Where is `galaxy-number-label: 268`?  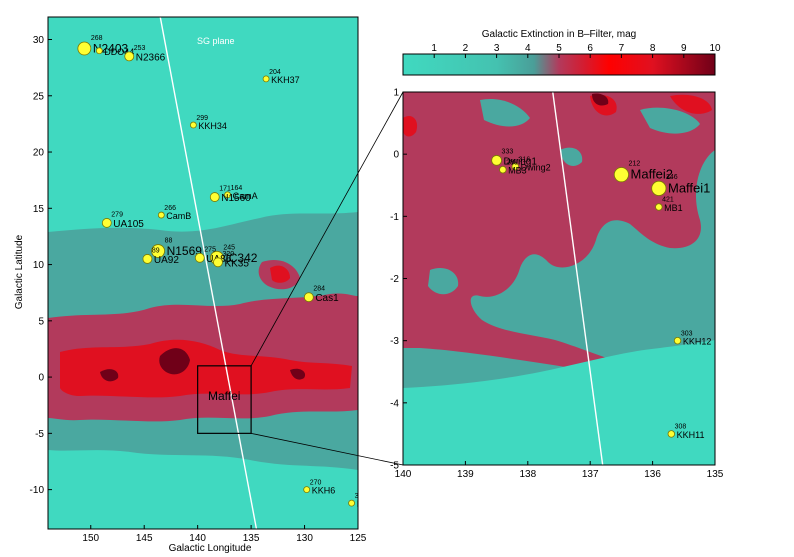
galaxy-number-label: 268 is located at coordinates (97, 38).